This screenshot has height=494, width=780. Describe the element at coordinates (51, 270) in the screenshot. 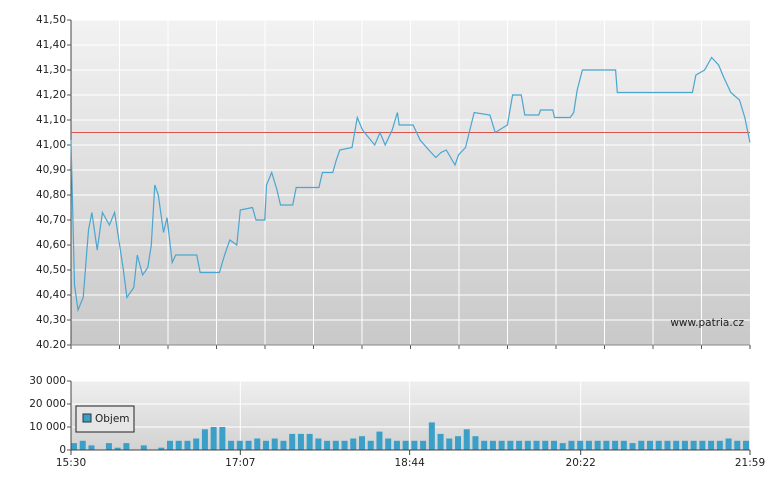

I see `y-tick-label: 40,50` at that location.